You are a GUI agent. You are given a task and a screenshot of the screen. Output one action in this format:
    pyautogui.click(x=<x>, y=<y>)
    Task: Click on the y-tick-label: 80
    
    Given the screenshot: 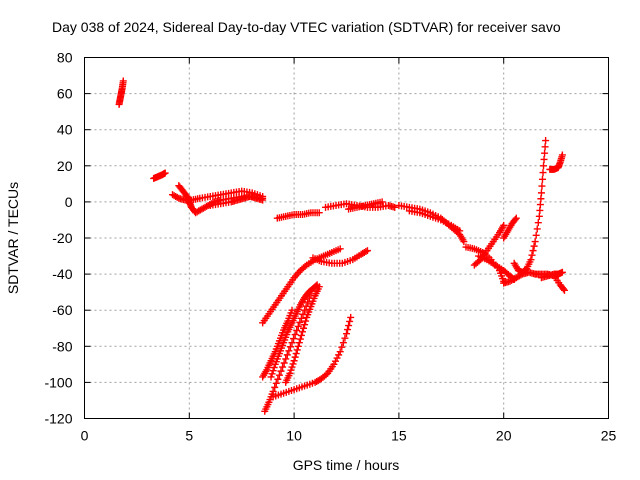 What is the action you would take?
    pyautogui.click(x=65, y=58)
    